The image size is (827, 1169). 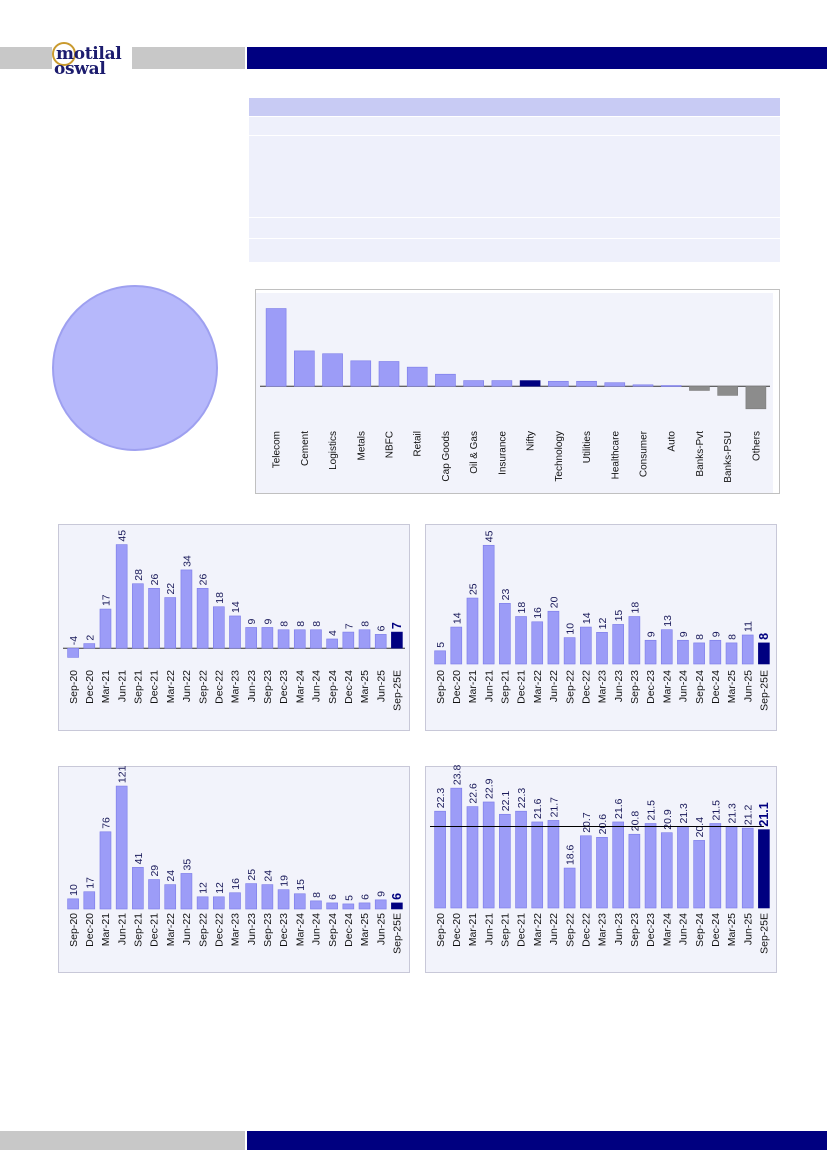 I want to click on chart_d-category-label: Sep-21, so click(x=506, y=930).